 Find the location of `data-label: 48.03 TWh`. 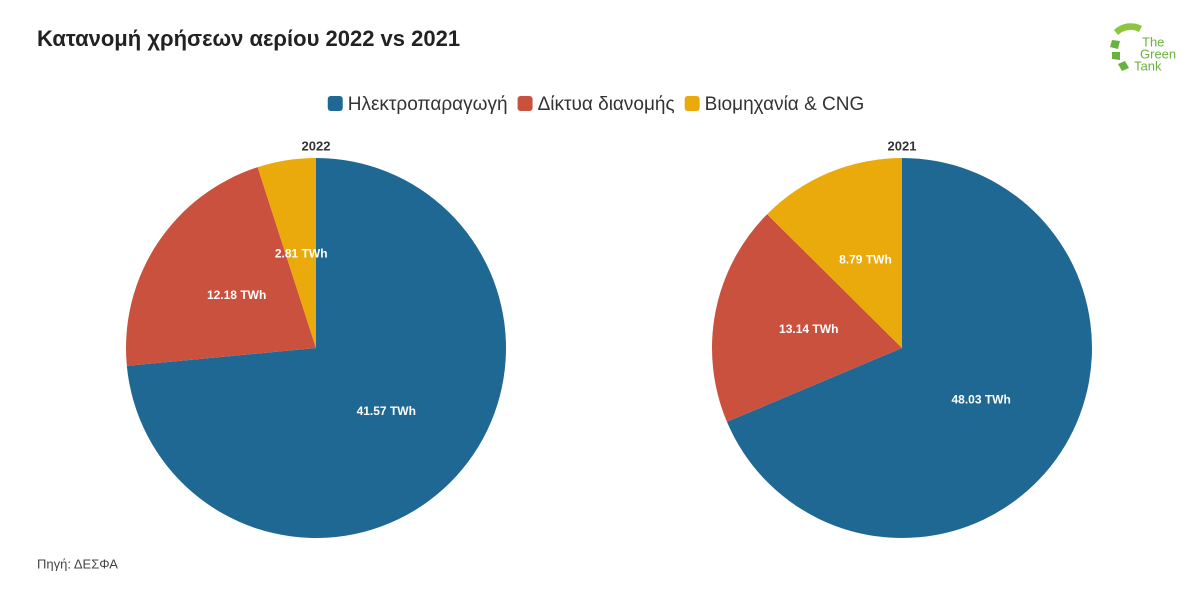

data-label: 48.03 TWh is located at coordinates (980, 400).